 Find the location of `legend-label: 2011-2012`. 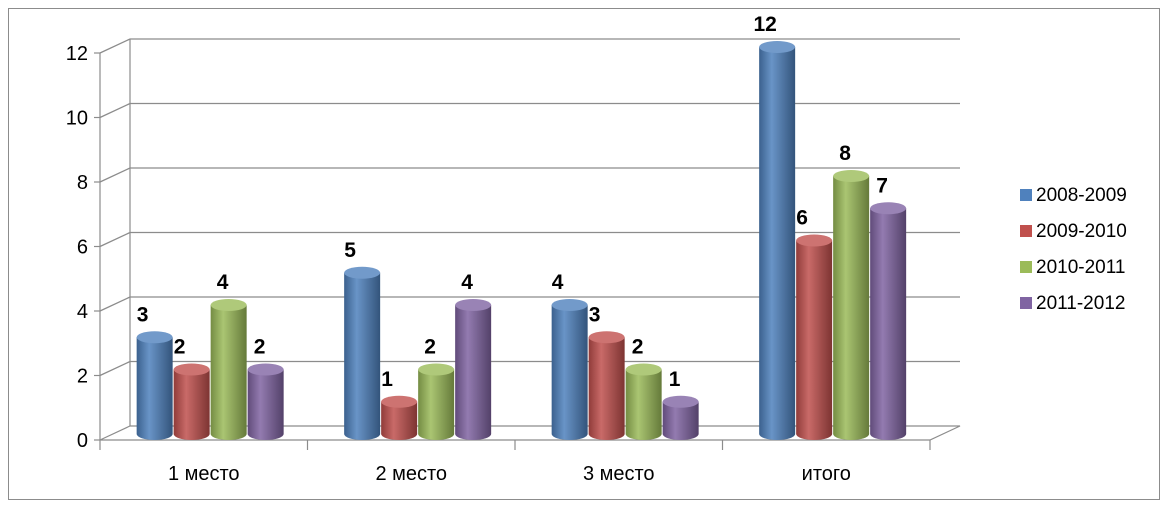

legend-label: 2011-2012 is located at coordinates (1080, 303).